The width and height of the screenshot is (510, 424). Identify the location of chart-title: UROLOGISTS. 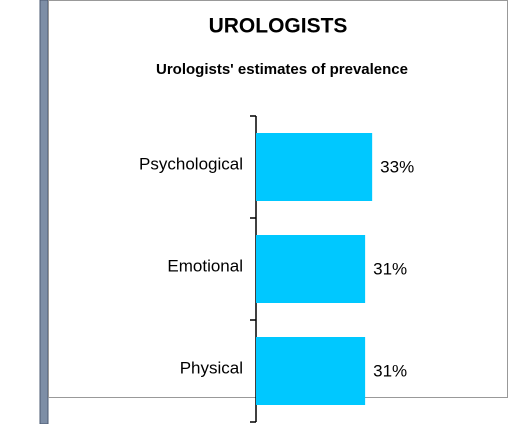
(278, 26).